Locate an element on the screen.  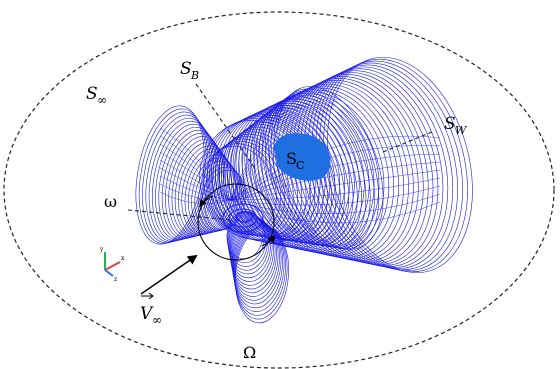
sc-patch is located at coordinates (302, 157).